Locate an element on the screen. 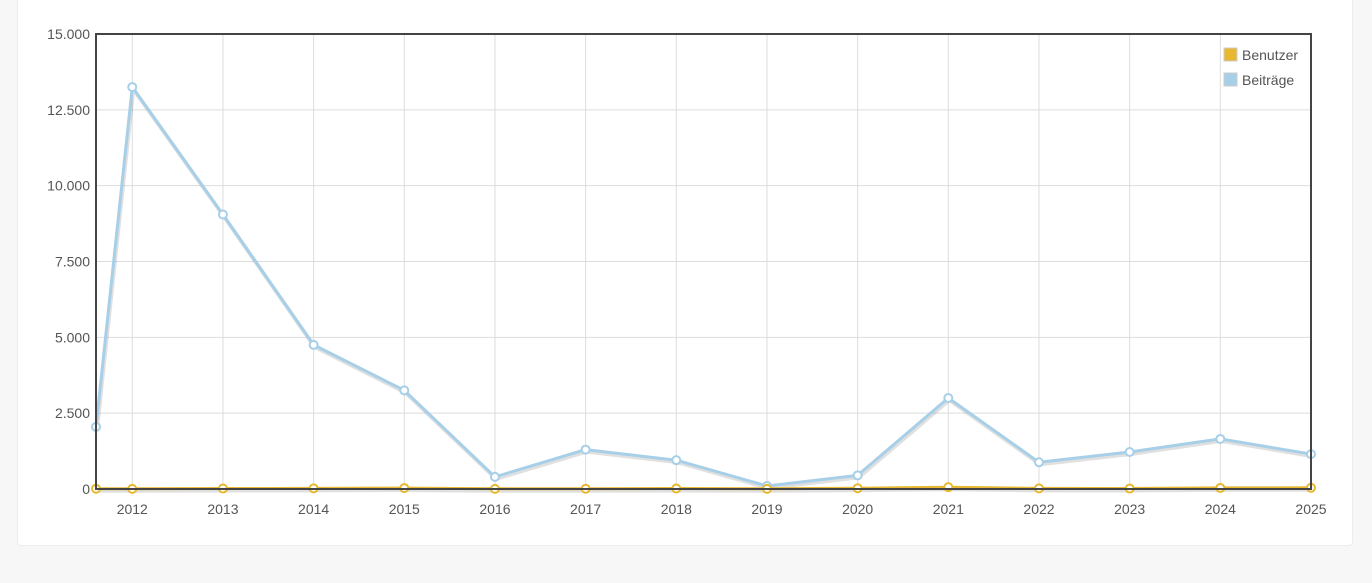  x-tick-label: 2020 is located at coordinates (857, 509).